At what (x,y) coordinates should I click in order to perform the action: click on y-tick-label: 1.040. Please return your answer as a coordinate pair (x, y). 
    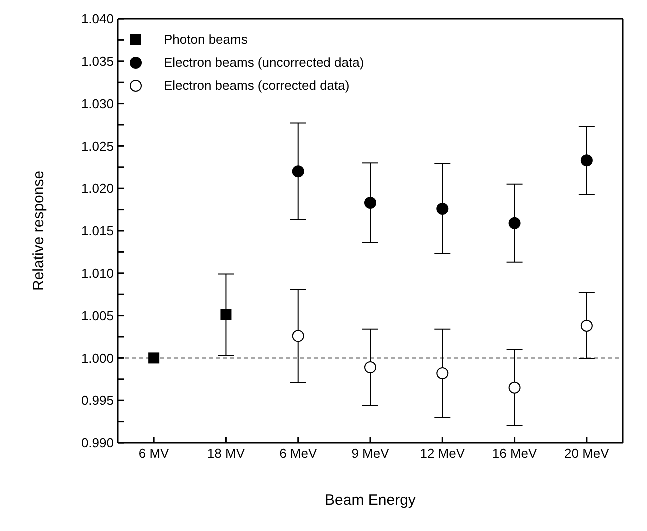
    Looking at the image, I should click on (97, 19).